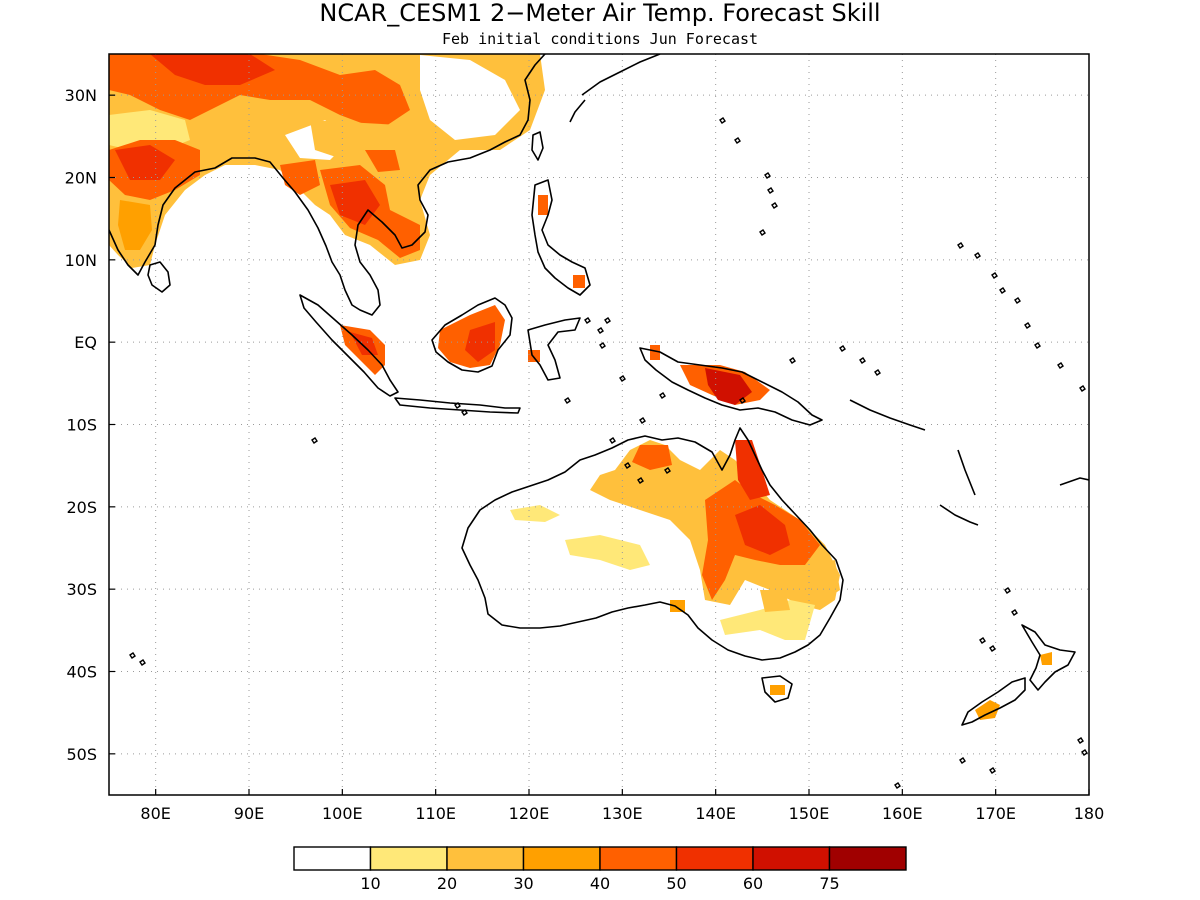  Describe the element at coordinates (370, 883) in the screenshot. I see `colorbar-label: 10` at that location.